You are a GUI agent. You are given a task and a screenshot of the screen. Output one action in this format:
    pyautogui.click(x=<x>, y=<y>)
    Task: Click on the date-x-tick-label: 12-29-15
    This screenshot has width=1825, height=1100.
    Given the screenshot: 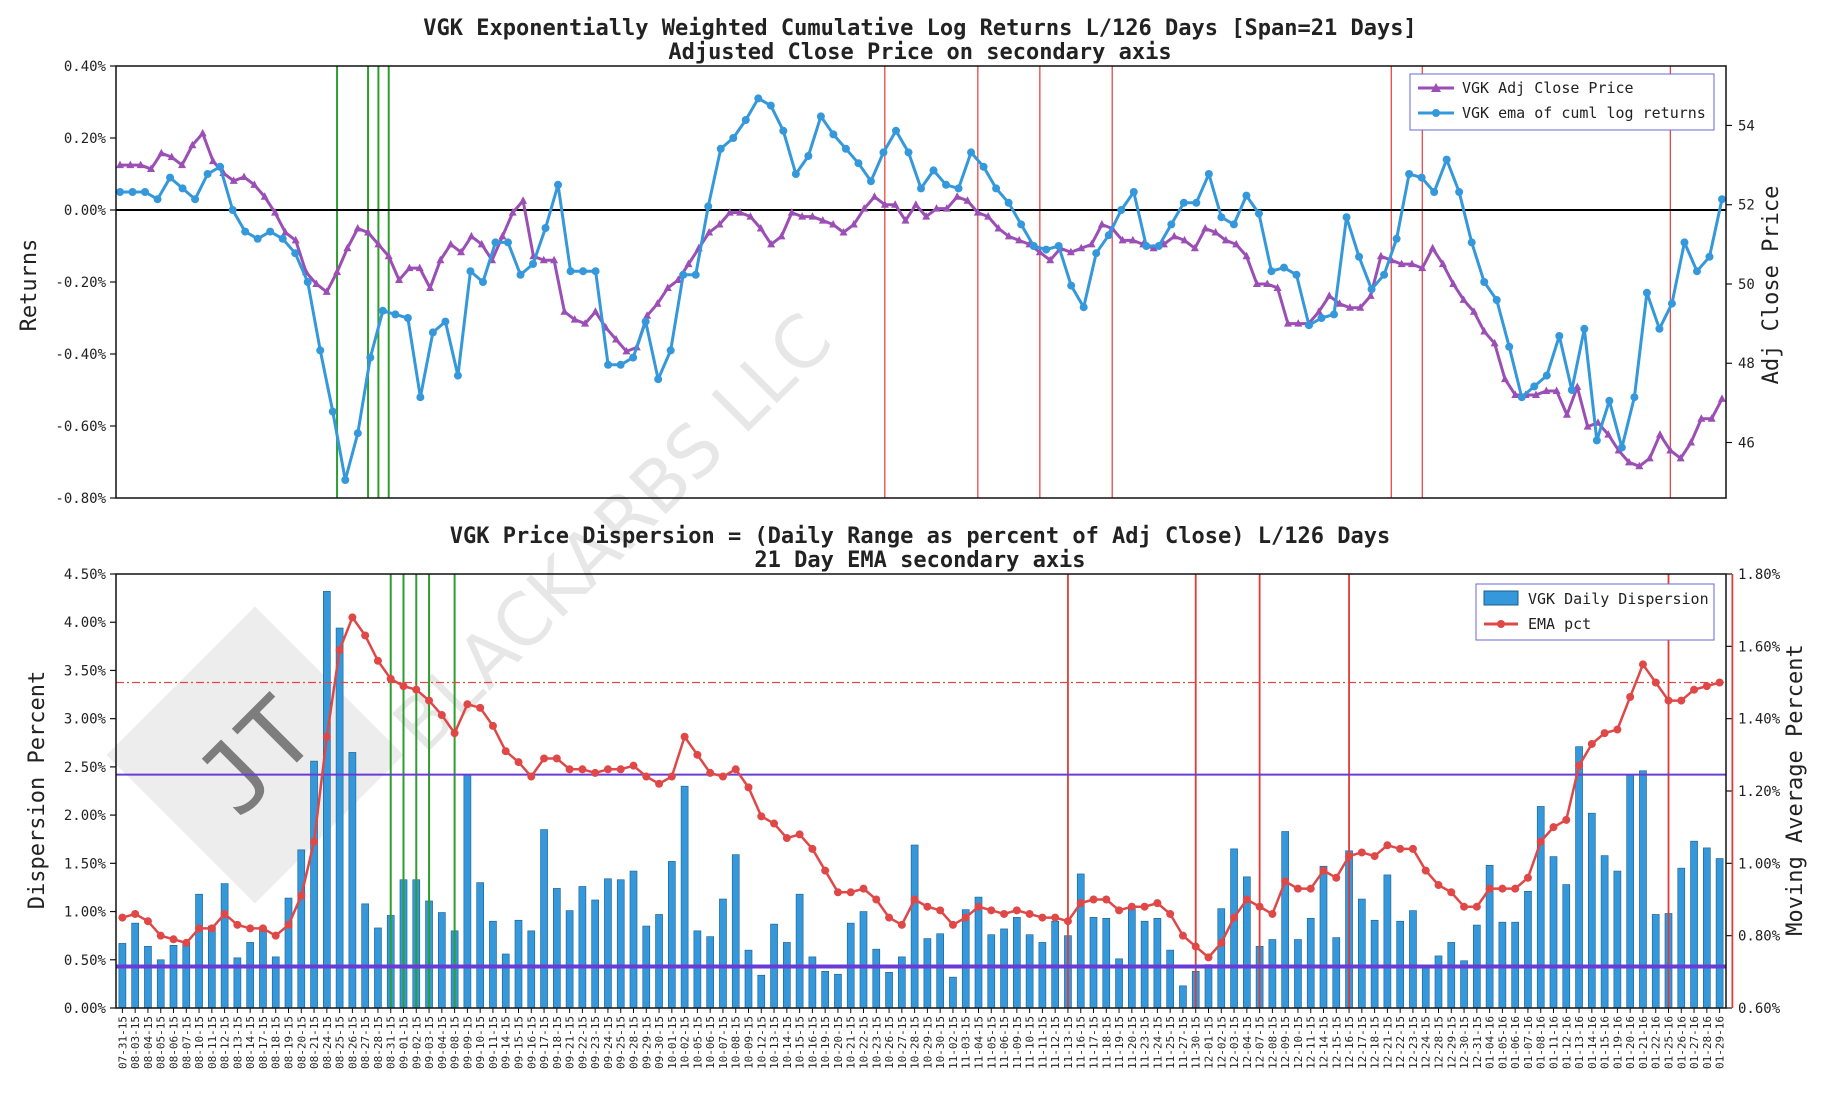 What is the action you would take?
    pyautogui.click(x=1451, y=1042)
    